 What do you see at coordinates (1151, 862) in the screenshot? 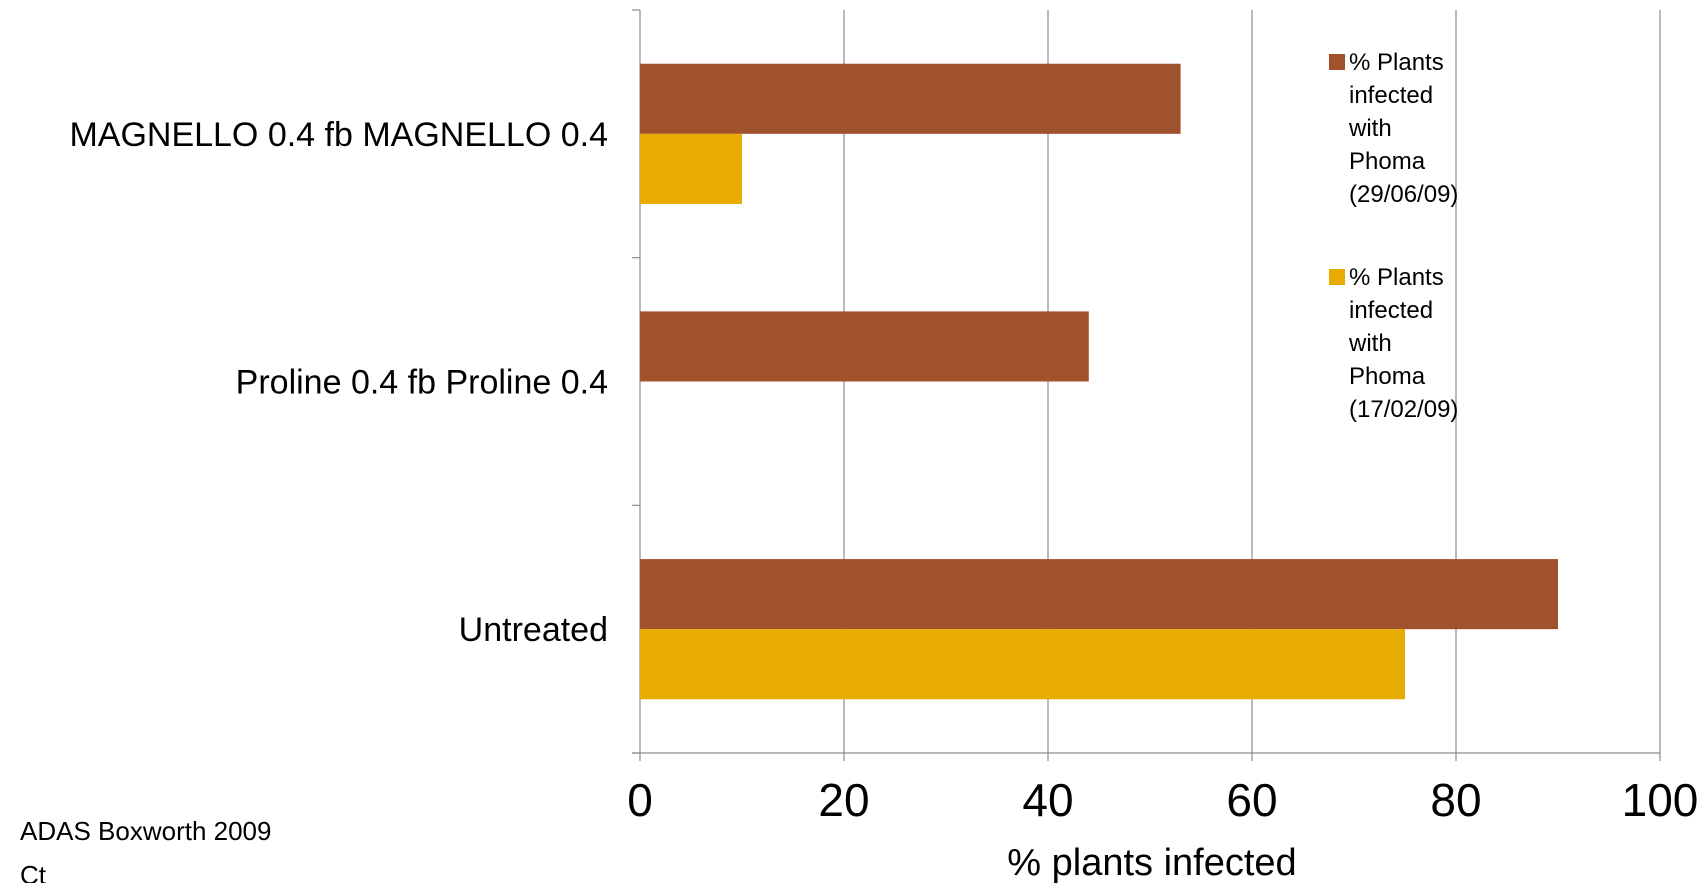
I see `x-axis-title: % plants infected` at bounding box center [1151, 862].